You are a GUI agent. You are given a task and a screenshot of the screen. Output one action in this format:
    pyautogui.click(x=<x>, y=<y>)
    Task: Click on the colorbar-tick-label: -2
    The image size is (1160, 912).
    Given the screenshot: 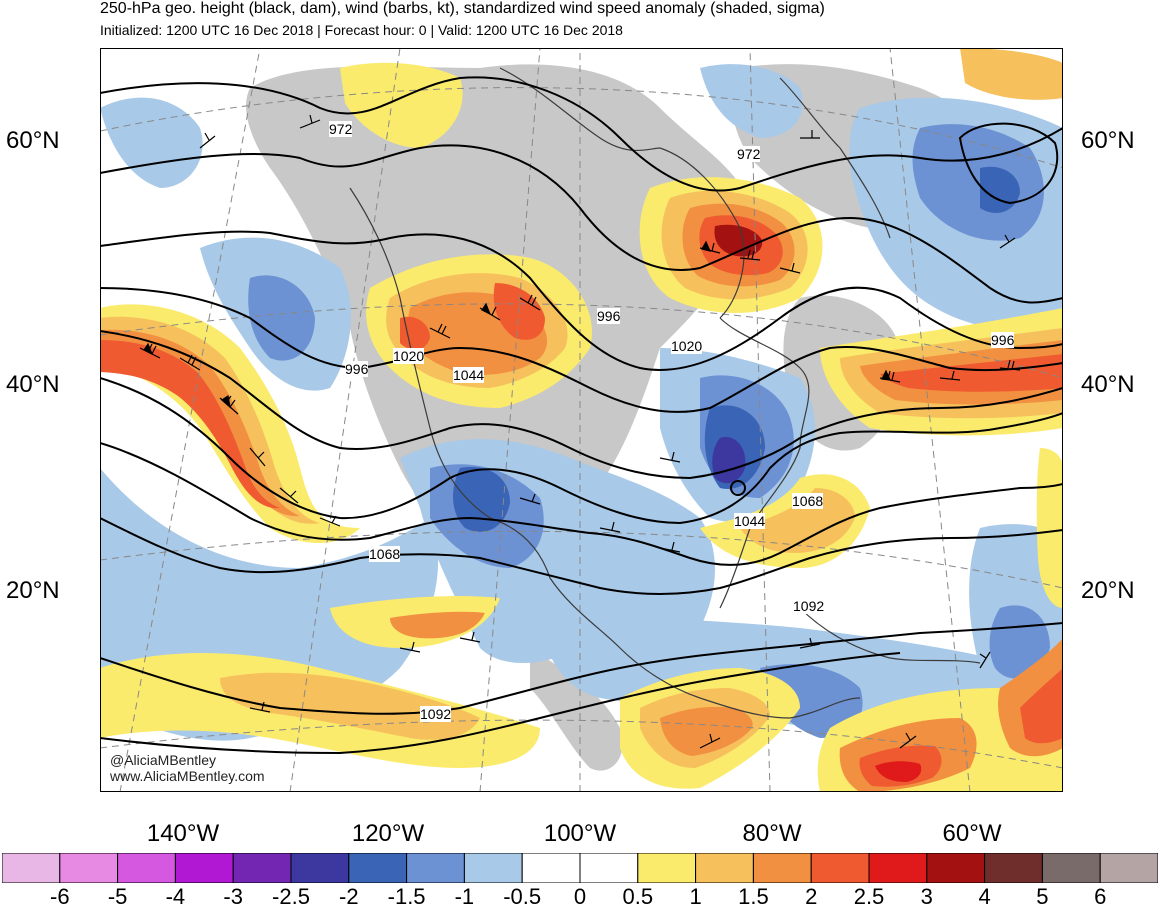 What is the action you would take?
    pyautogui.click(x=349, y=896)
    